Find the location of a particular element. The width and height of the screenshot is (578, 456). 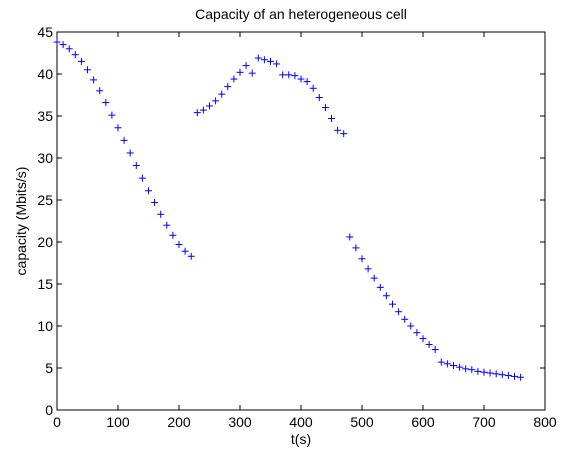

x-tick-label: 400 is located at coordinates (301, 422).